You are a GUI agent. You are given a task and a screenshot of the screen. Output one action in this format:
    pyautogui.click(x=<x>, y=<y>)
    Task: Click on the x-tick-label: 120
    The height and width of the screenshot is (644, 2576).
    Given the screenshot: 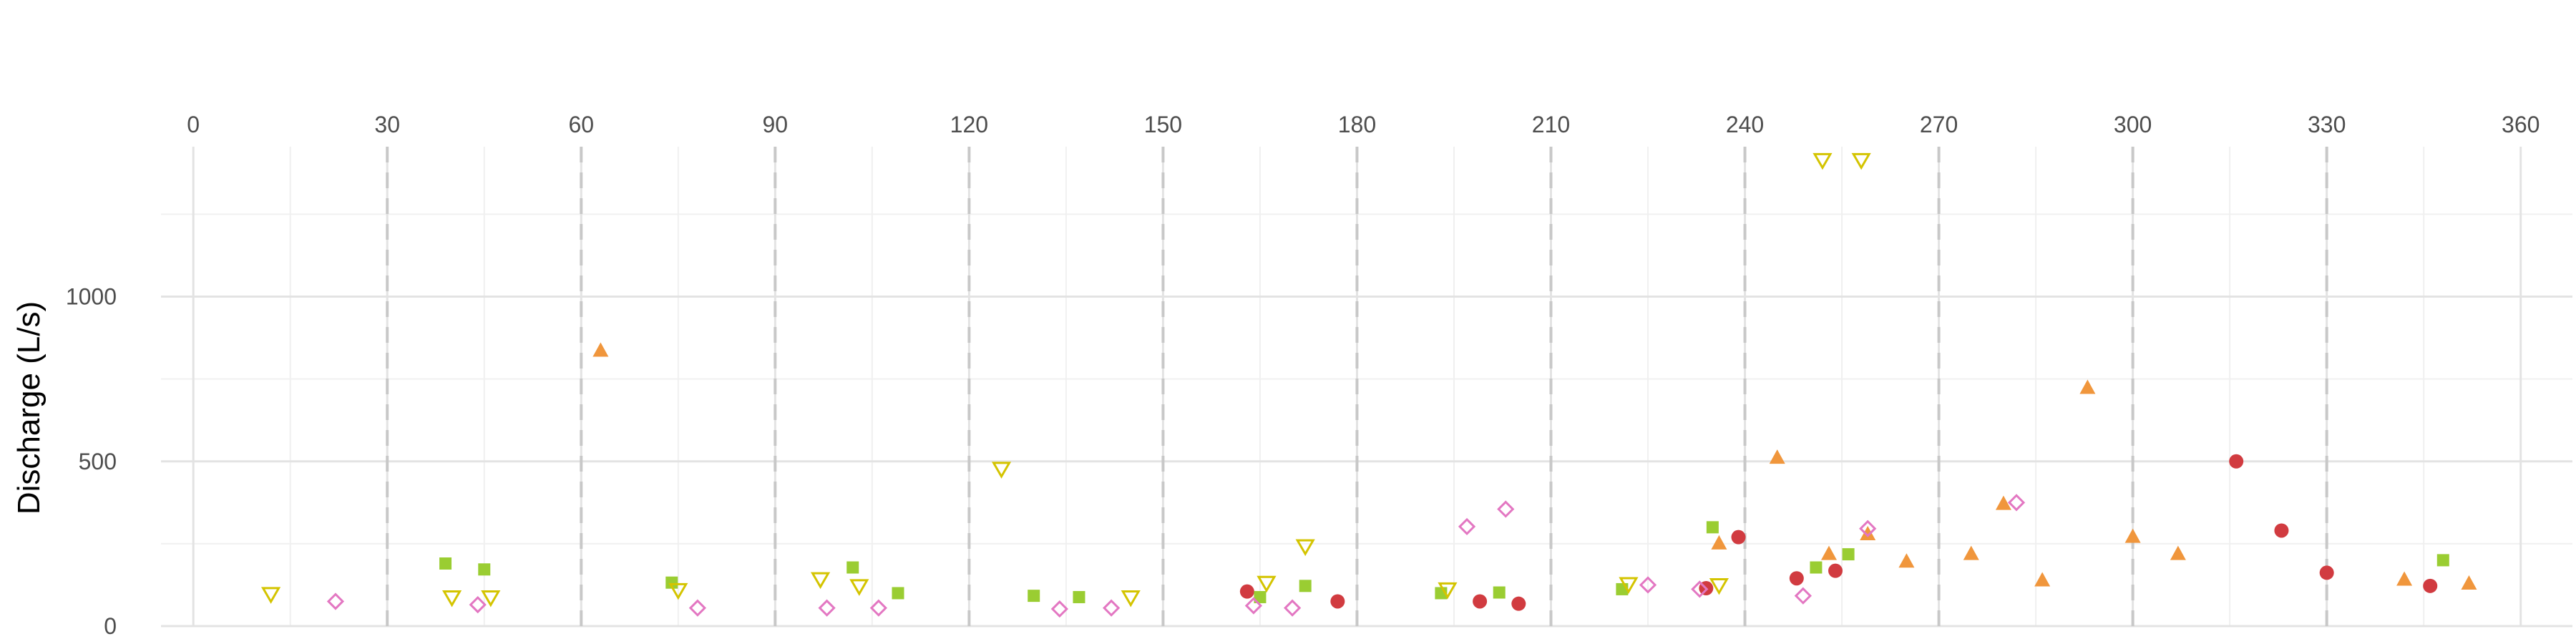 What is the action you would take?
    pyautogui.click(x=969, y=124)
    